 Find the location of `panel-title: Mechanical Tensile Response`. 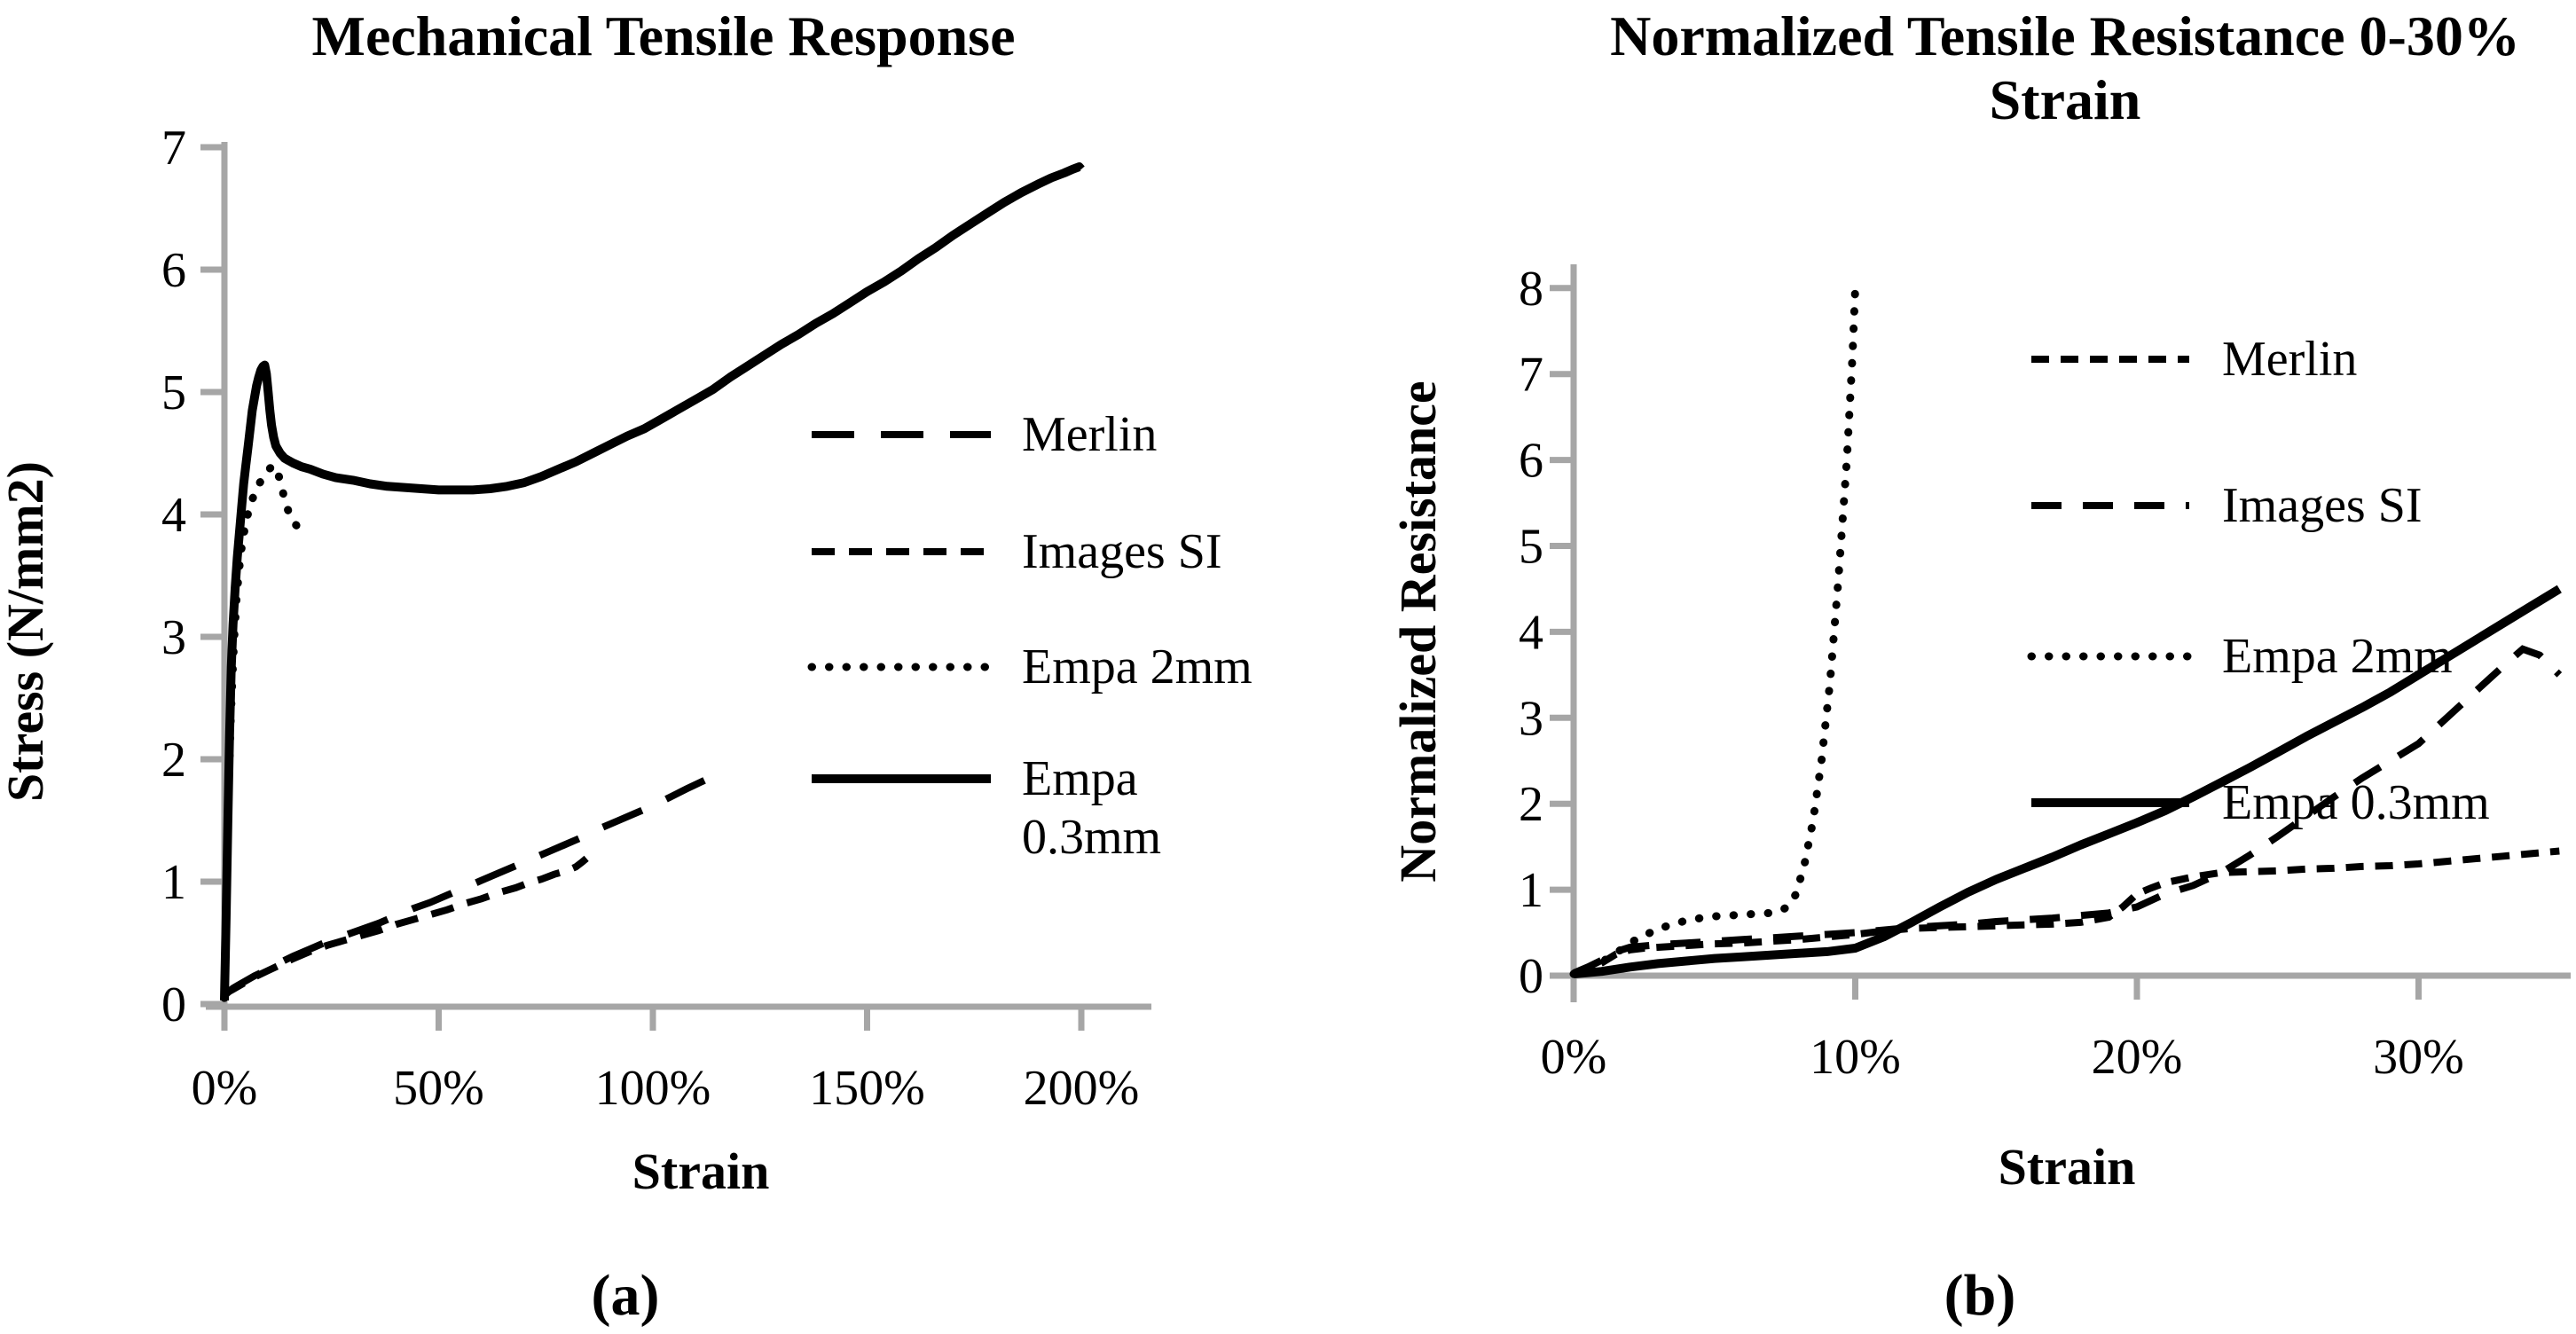

panel-title: Mechanical Tensile Response is located at coordinates (664, 35).